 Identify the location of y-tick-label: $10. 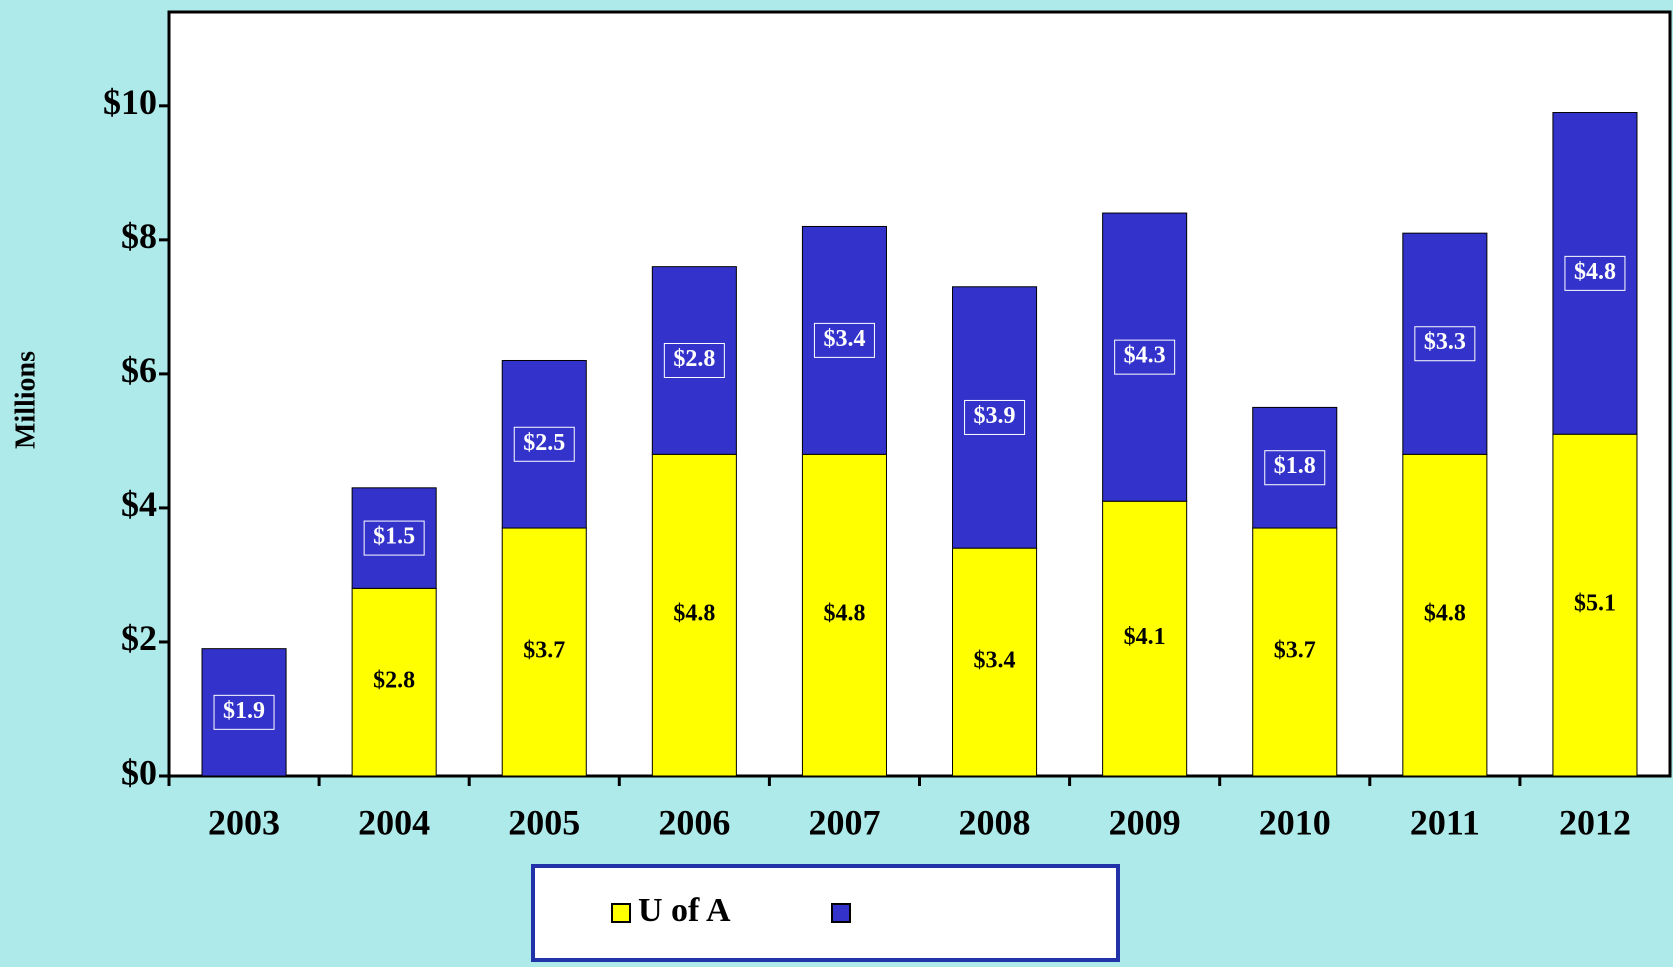
(130, 102).